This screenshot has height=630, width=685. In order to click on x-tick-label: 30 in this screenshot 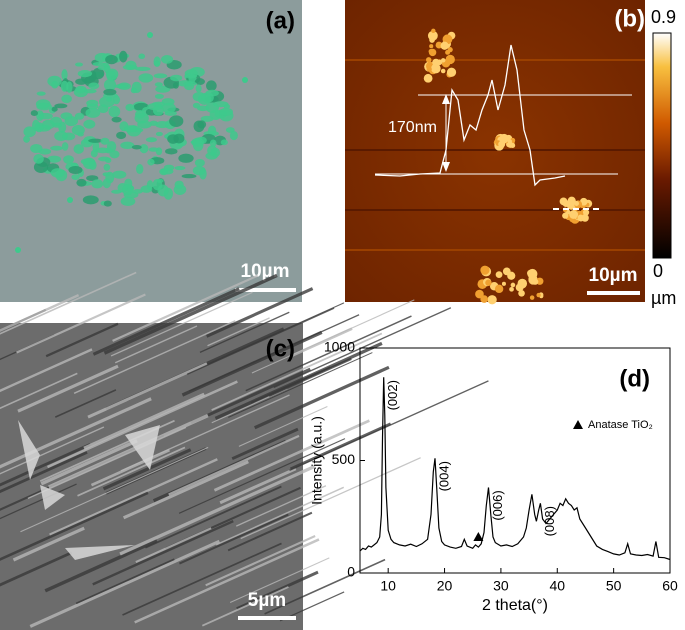, I will do `click(501, 586)`.